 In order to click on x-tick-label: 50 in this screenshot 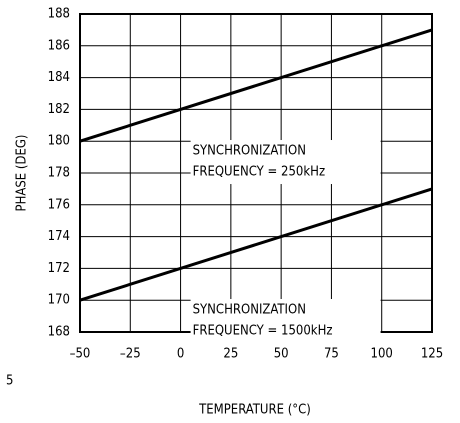, I will do `click(281, 354)`.